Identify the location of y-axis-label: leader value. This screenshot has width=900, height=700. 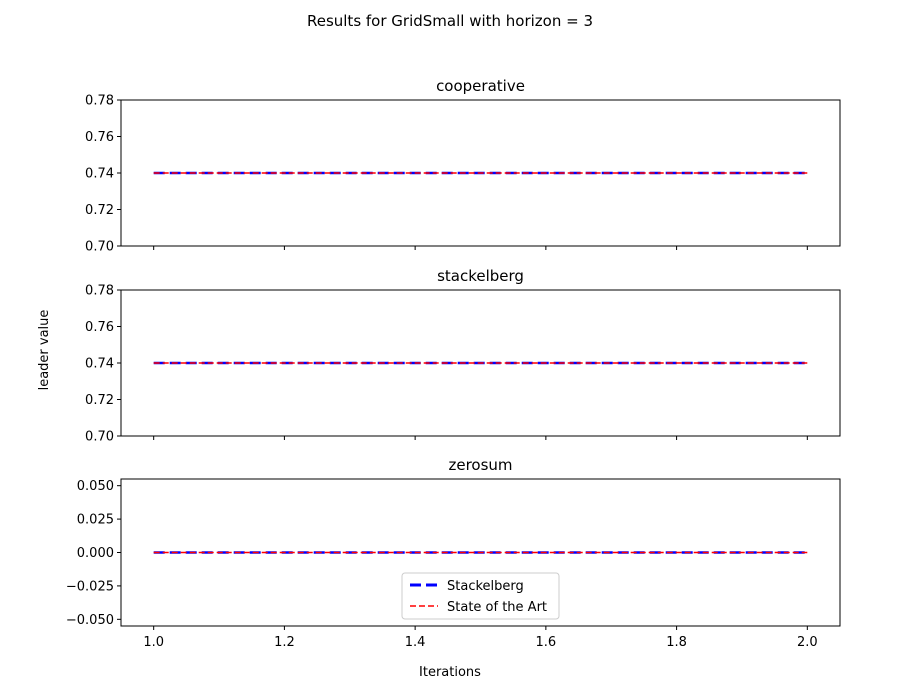
(44, 350).